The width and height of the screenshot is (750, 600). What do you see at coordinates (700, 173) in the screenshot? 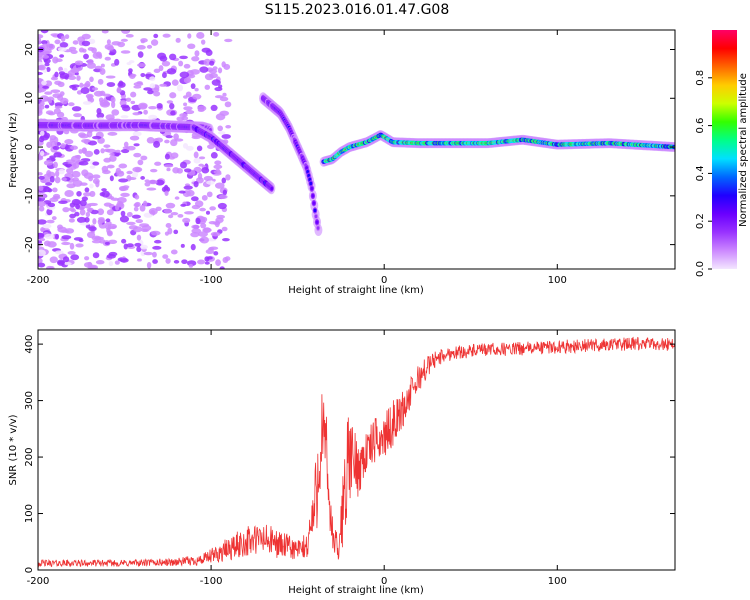
I see `colorbar-tick-label: 0.4` at bounding box center [700, 173].